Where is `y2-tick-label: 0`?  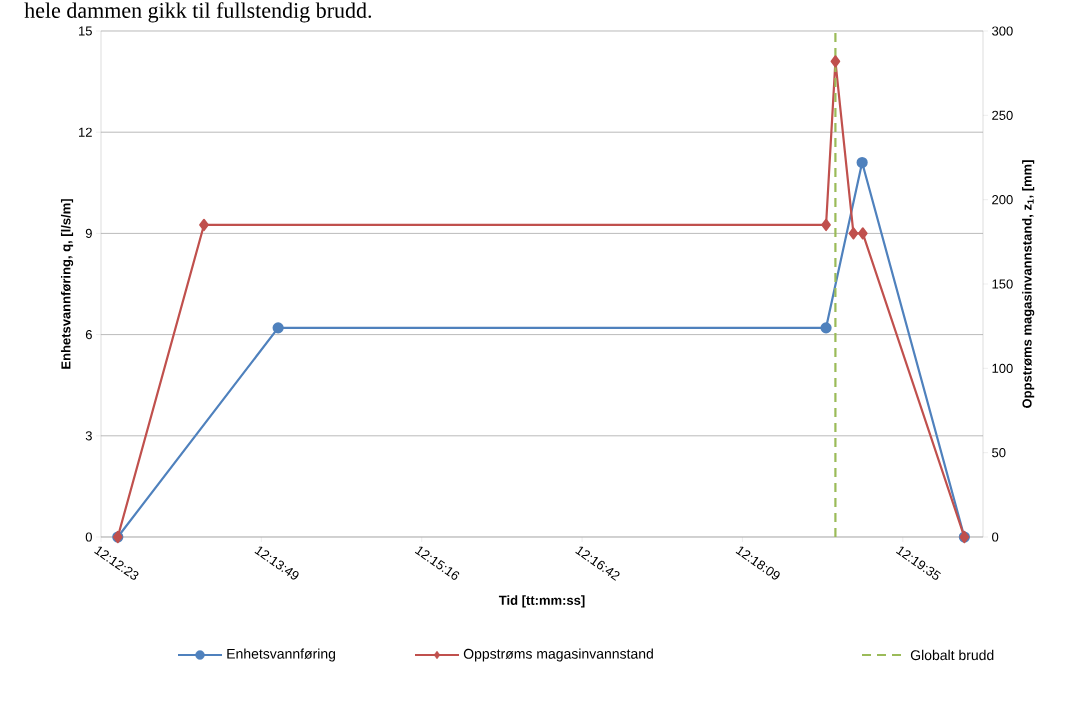 y2-tick-label: 0 is located at coordinates (995, 537).